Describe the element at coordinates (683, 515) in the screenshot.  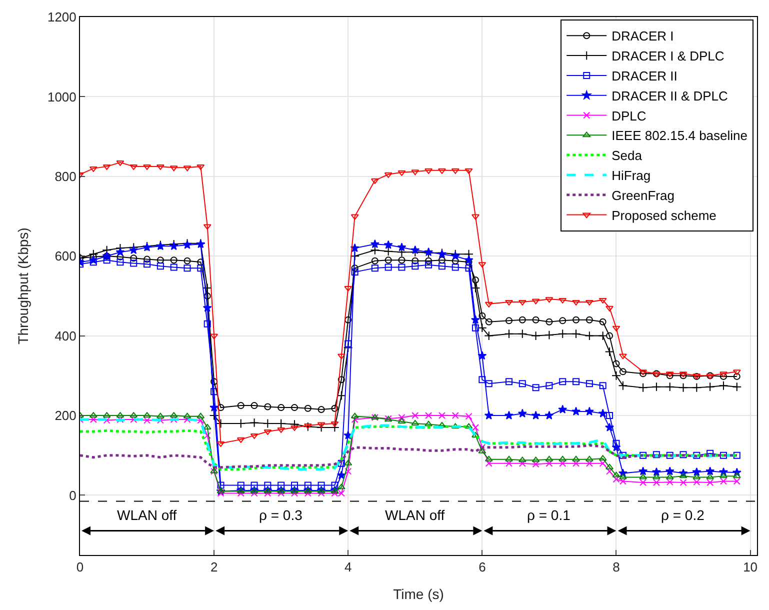
I see `annotation: ρ = 0.2` at that location.